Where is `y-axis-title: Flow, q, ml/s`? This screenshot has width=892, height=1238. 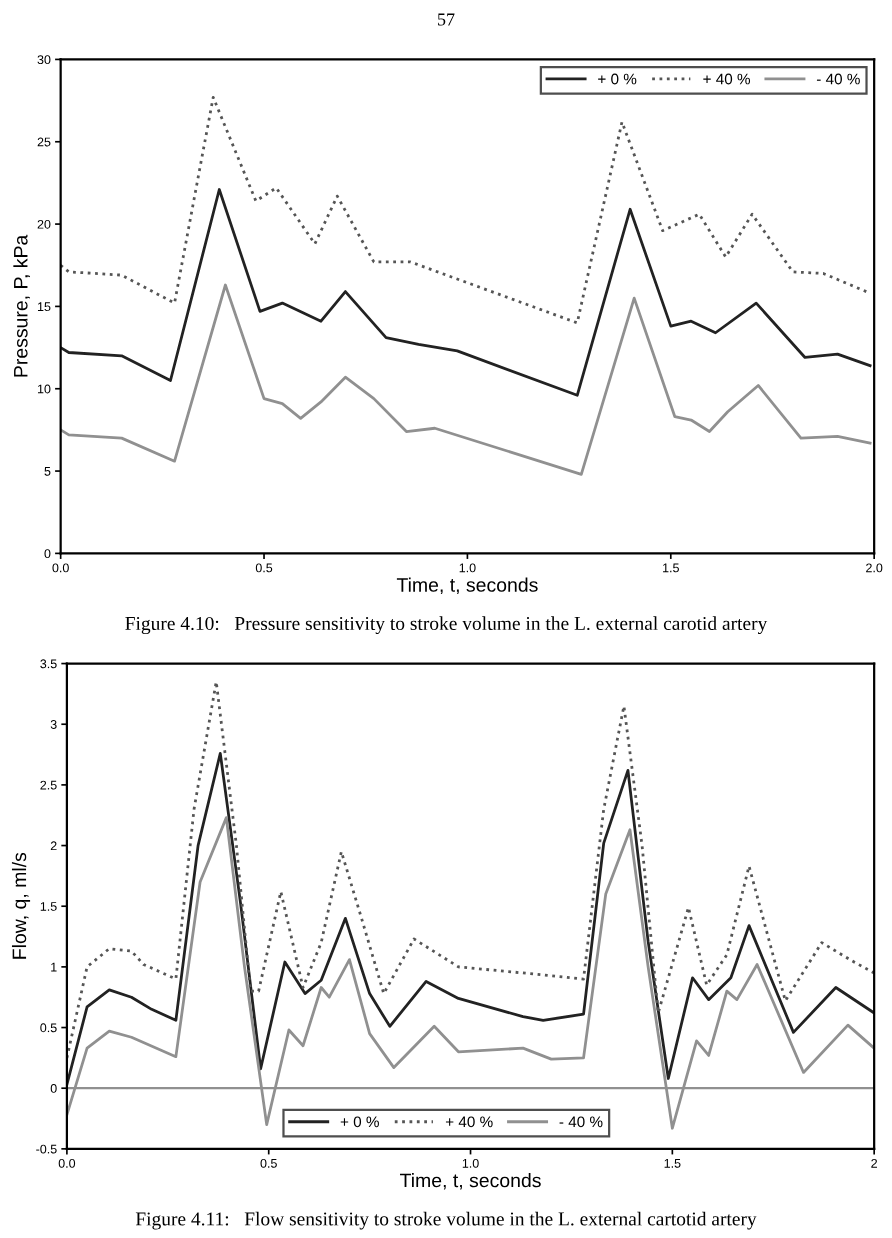 y-axis-title: Flow, q, ml/s is located at coordinates (21, 905).